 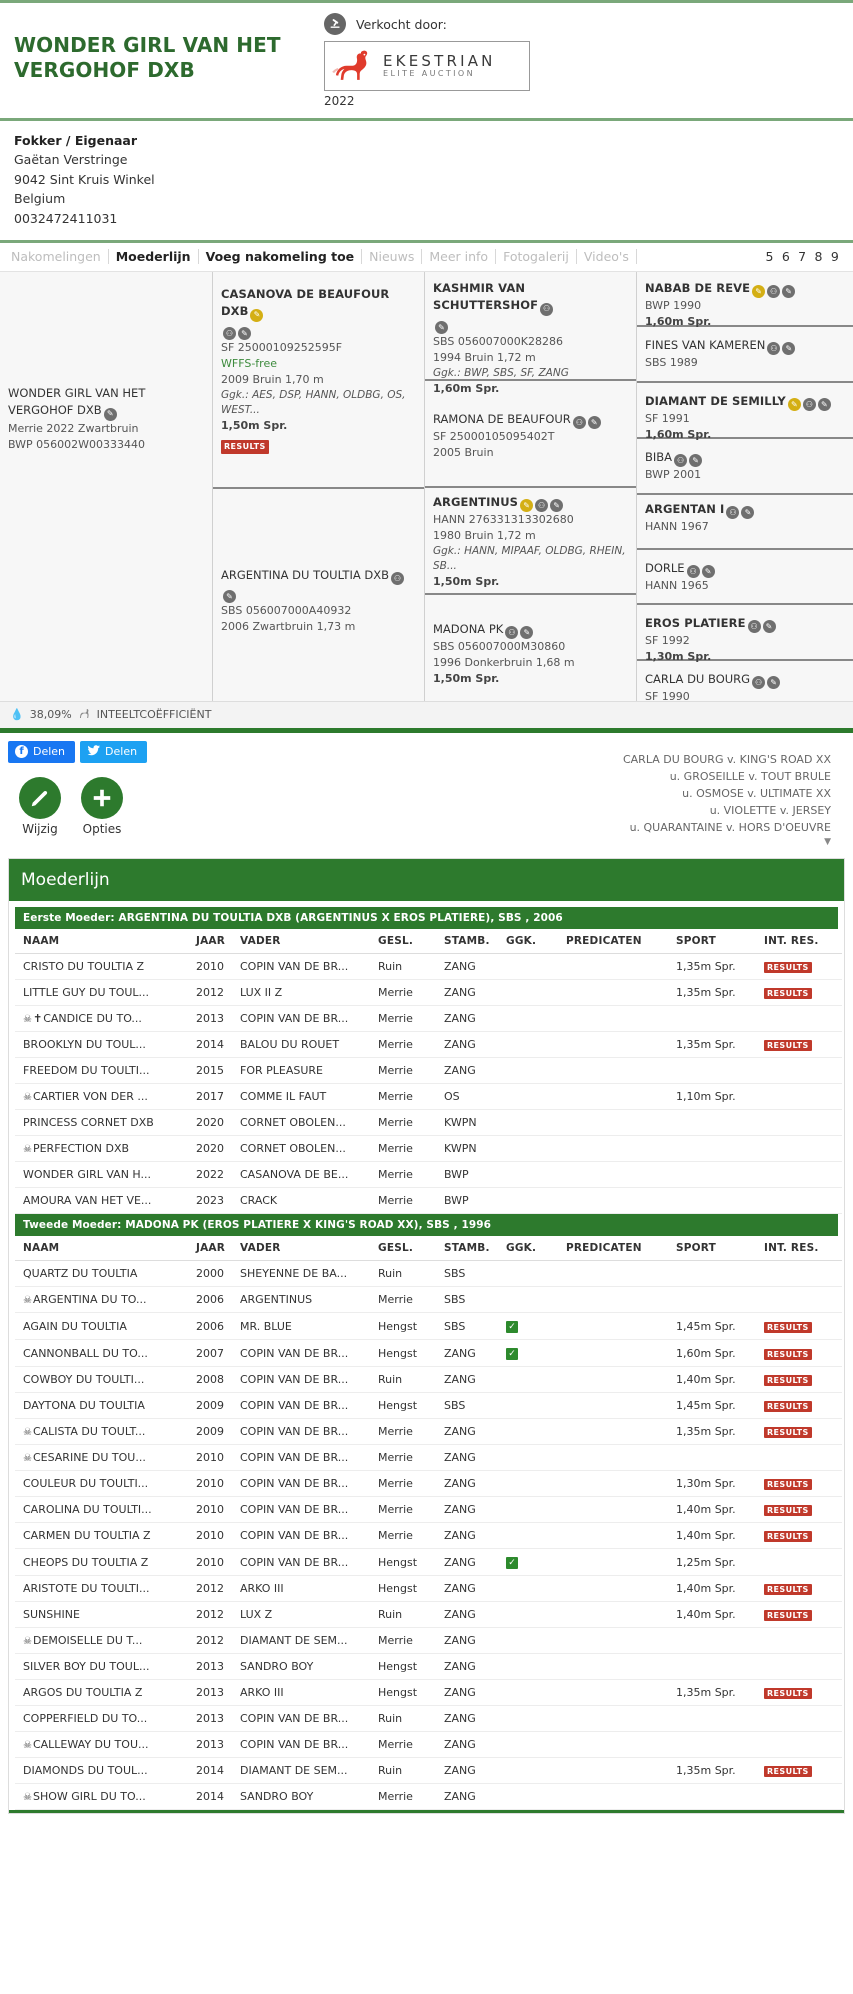 What do you see at coordinates (698, 287) in the screenshot?
I see `pedigree-g3-name: NABAB DE REVE` at bounding box center [698, 287].